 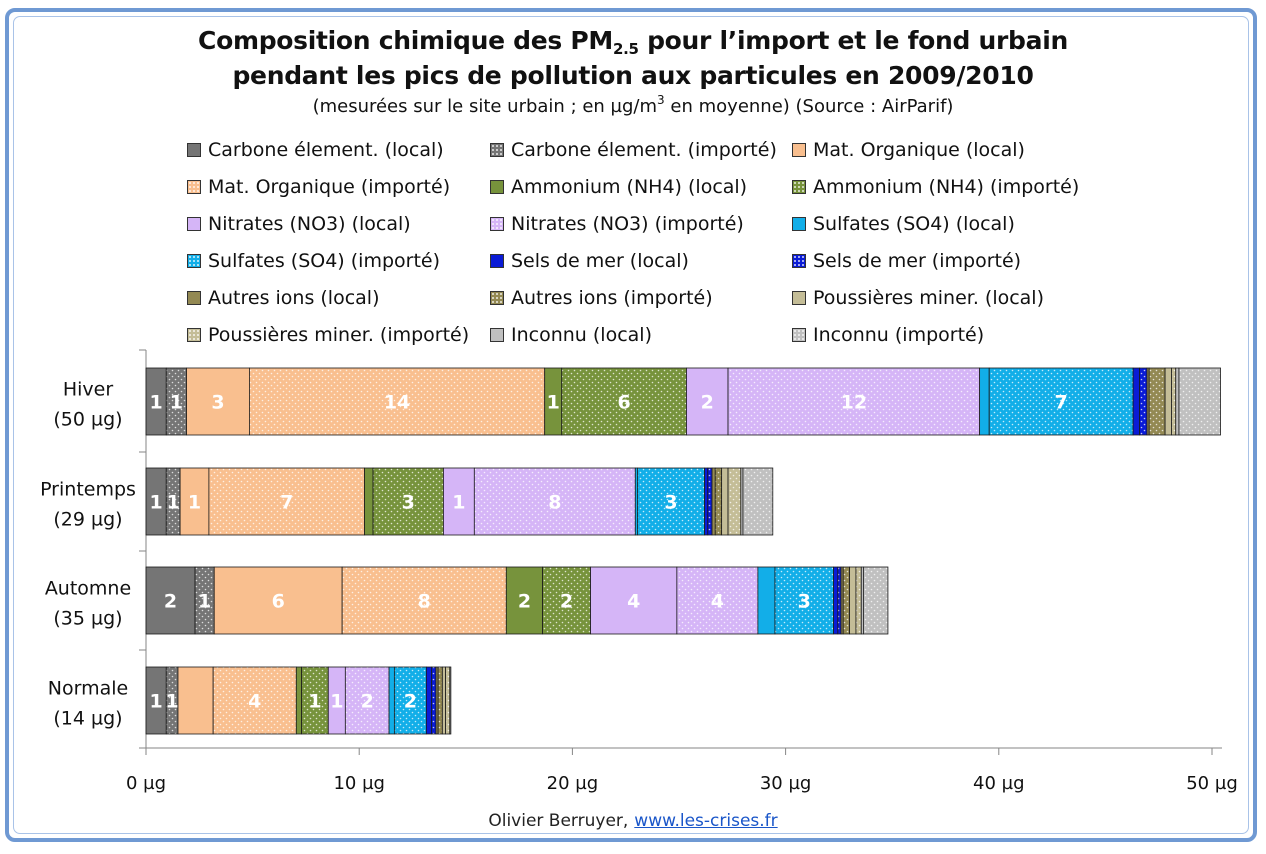 I want to click on credit-link: www.les-crises.fr, so click(x=706, y=821).